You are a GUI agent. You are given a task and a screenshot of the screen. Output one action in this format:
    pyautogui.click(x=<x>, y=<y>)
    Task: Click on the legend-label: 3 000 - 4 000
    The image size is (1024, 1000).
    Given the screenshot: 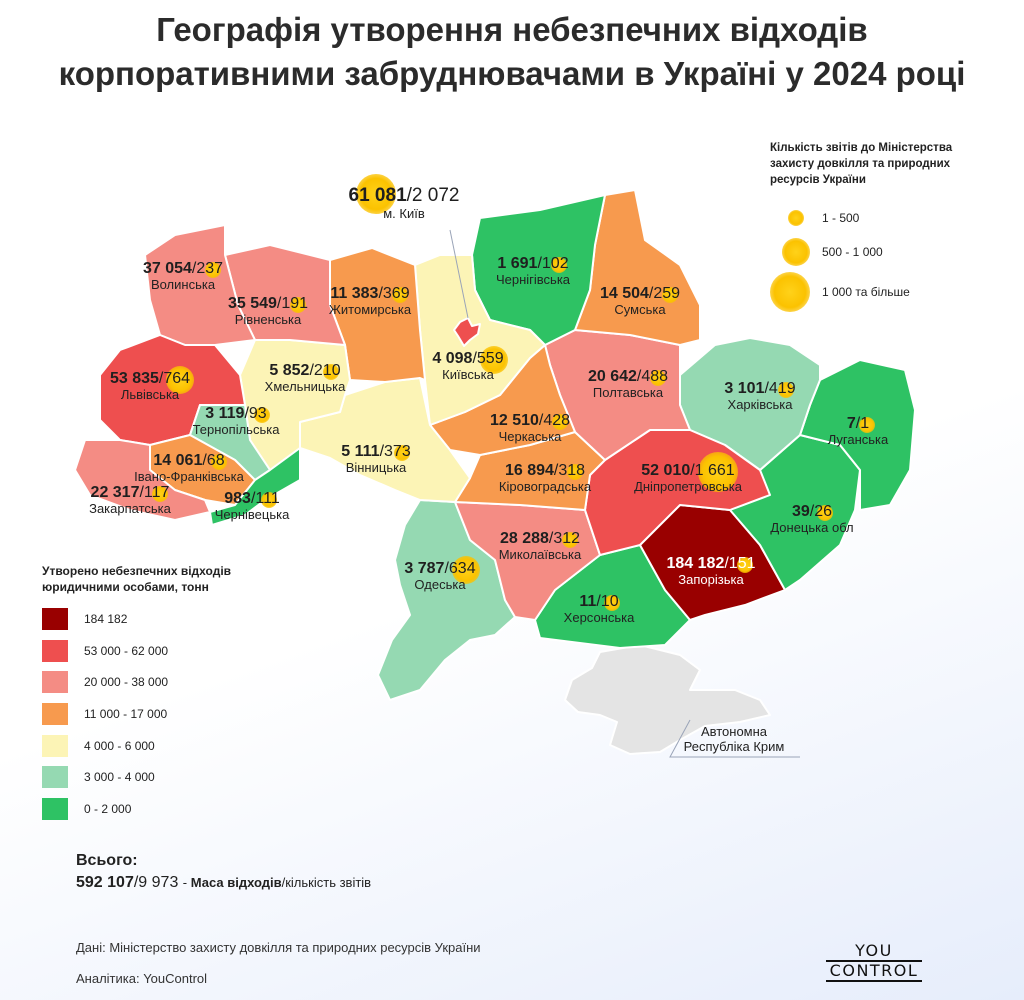 What is the action you would take?
    pyautogui.click(x=119, y=777)
    